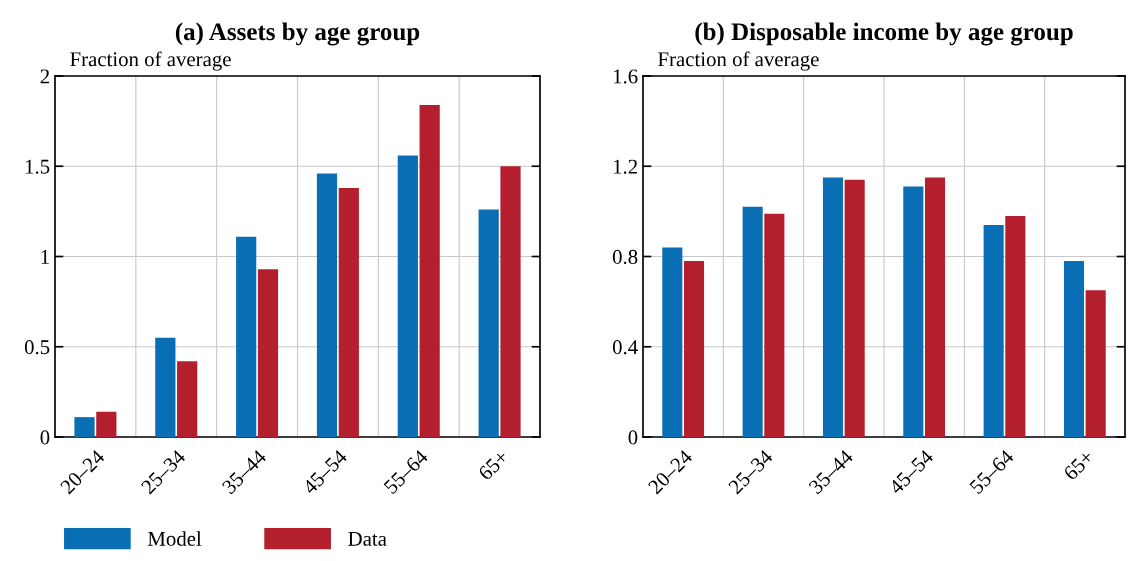  Describe the element at coordinates (45, 256) in the screenshot. I see `y-tick-label: 1` at that location.